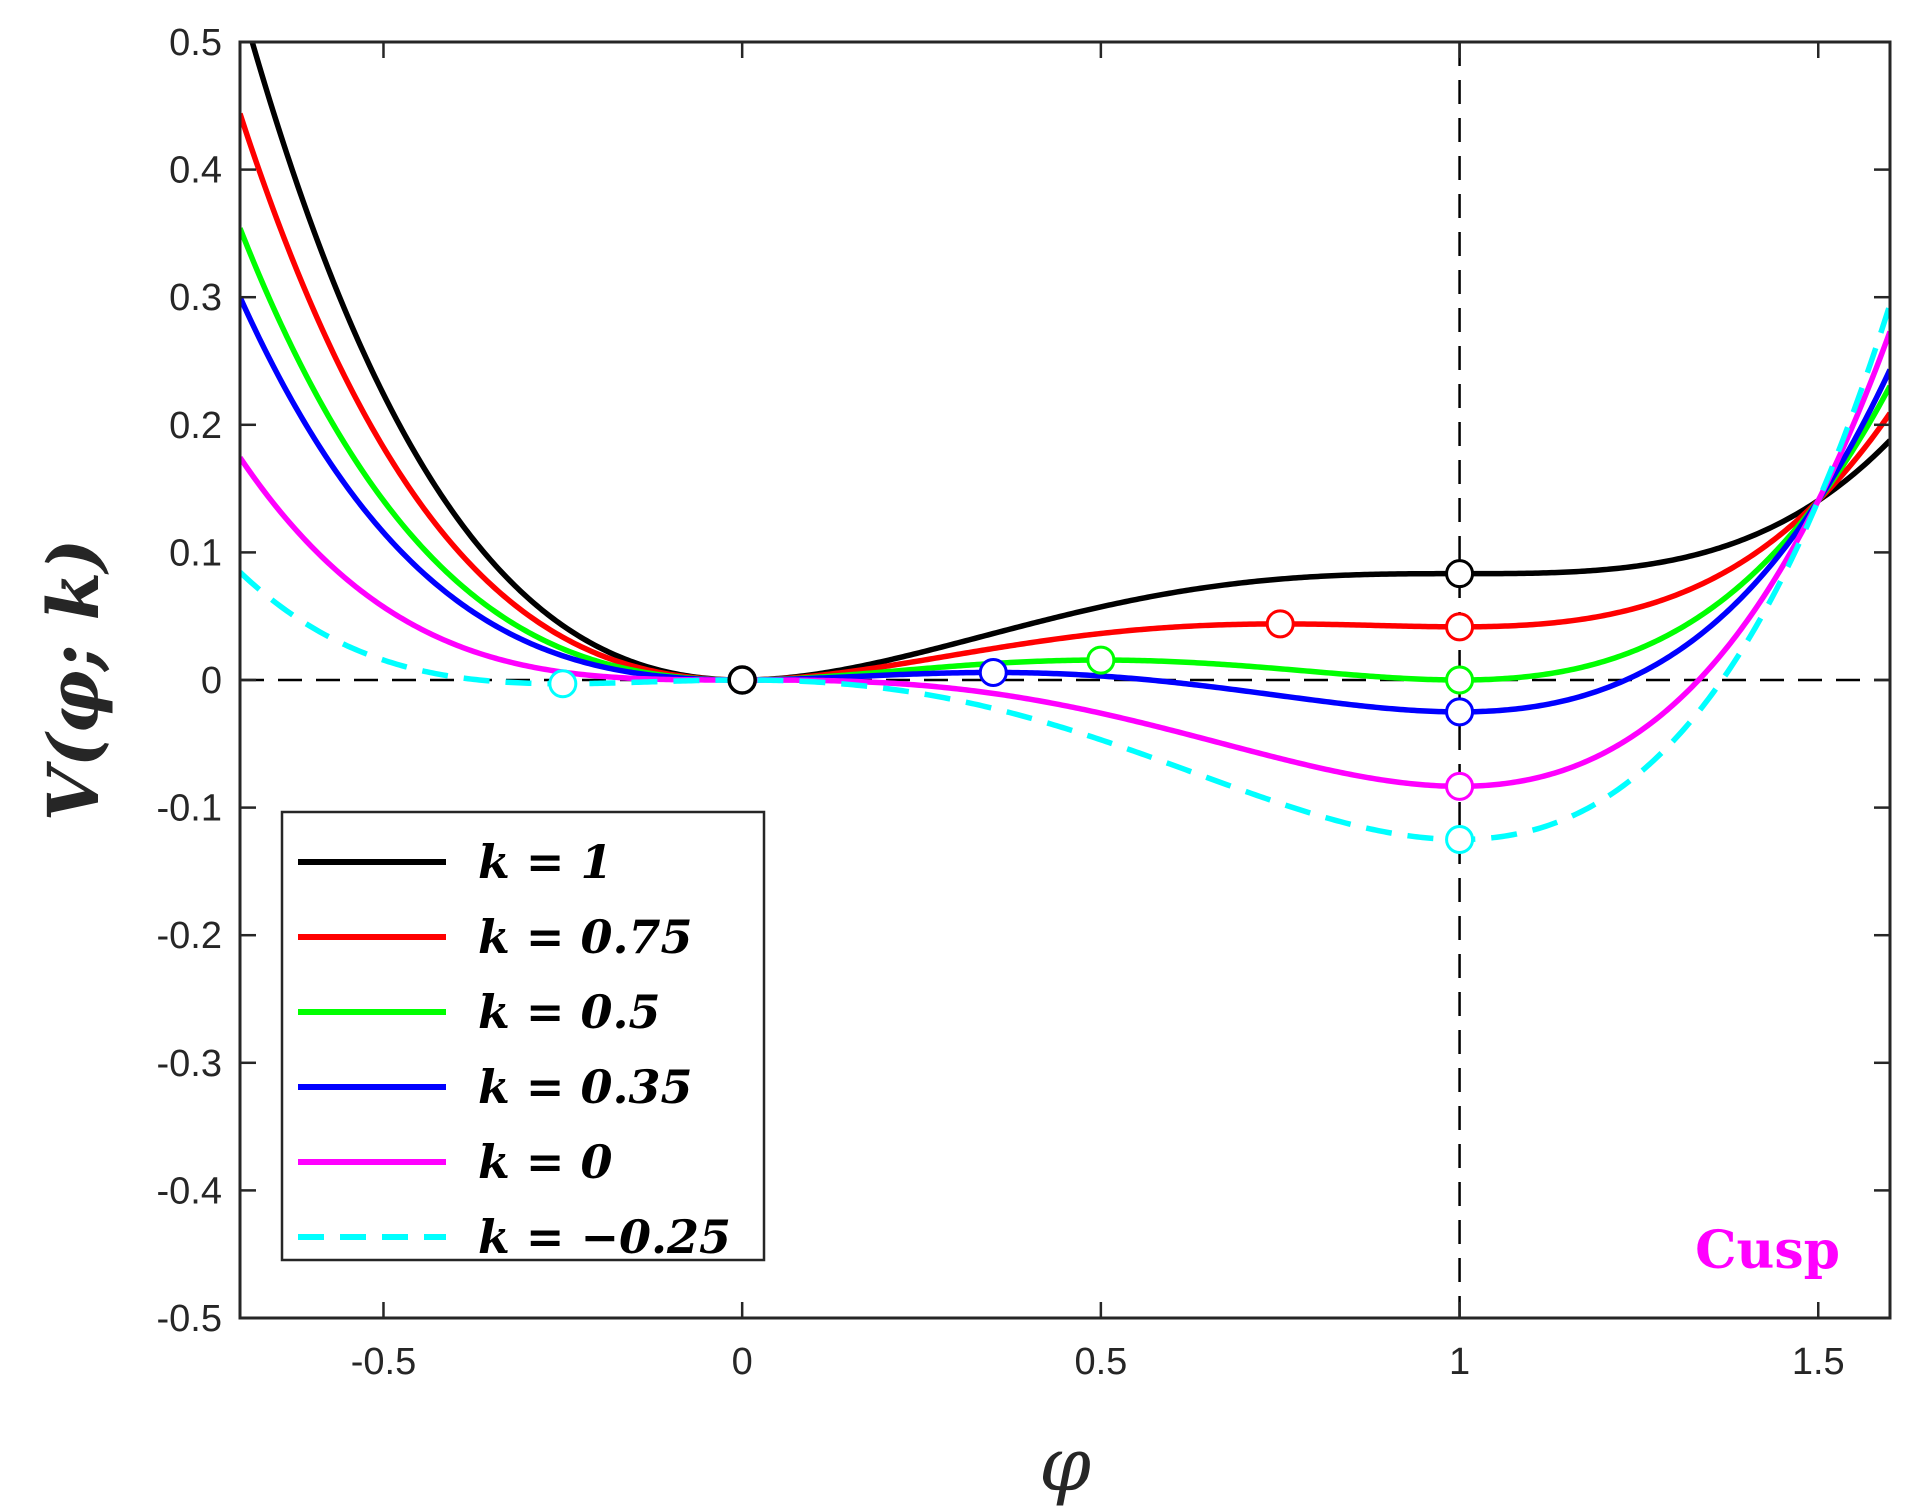 The width and height of the screenshot is (1907, 1509). What do you see at coordinates (585, 937) in the screenshot?
I see `legend-label-1: k = 0.75` at bounding box center [585, 937].